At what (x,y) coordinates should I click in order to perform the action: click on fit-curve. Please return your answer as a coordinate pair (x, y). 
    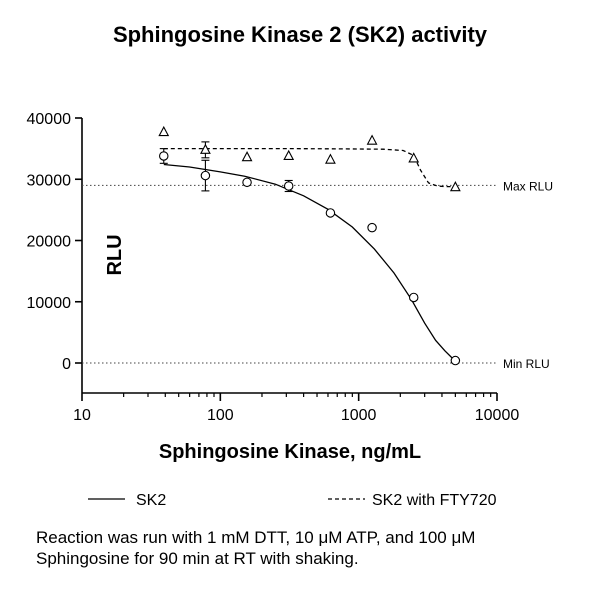
    Looking at the image, I should click on (309, 167).